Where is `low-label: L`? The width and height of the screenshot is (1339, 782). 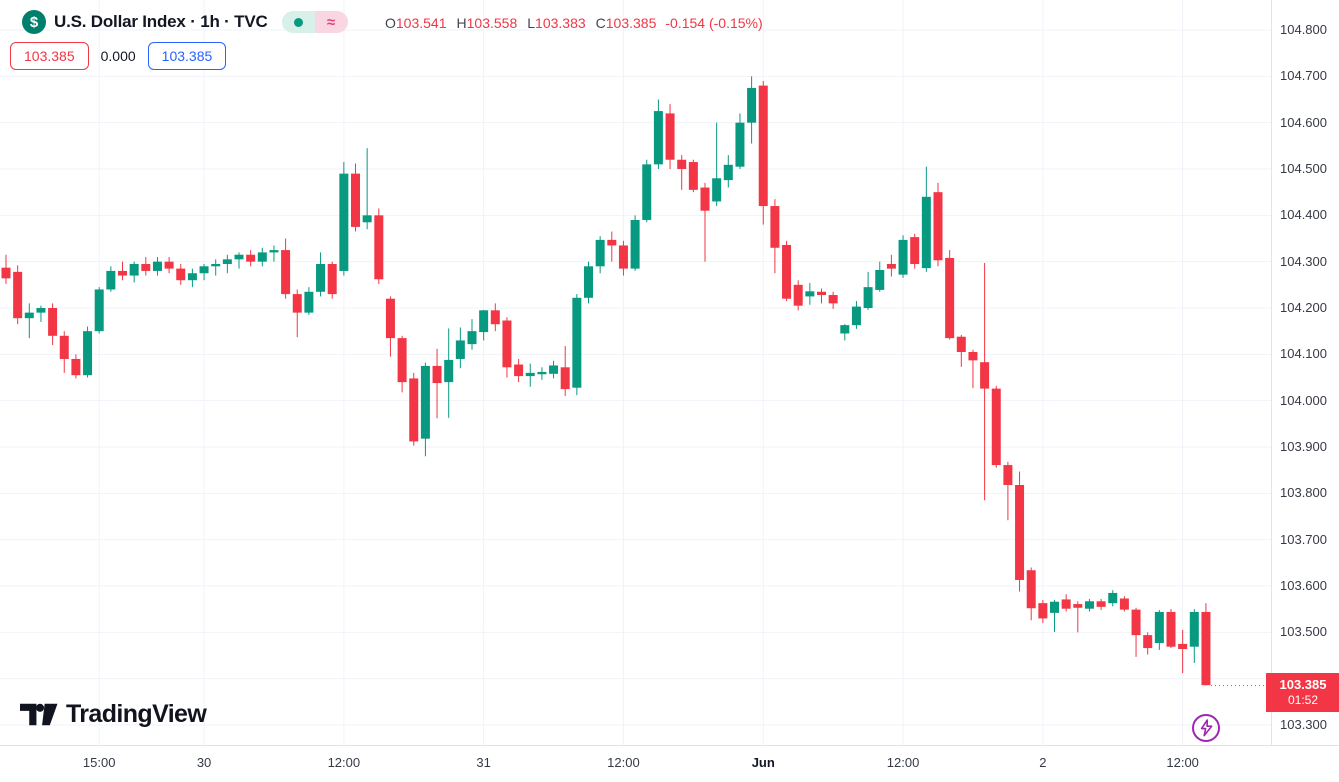 low-label: L is located at coordinates (531, 23).